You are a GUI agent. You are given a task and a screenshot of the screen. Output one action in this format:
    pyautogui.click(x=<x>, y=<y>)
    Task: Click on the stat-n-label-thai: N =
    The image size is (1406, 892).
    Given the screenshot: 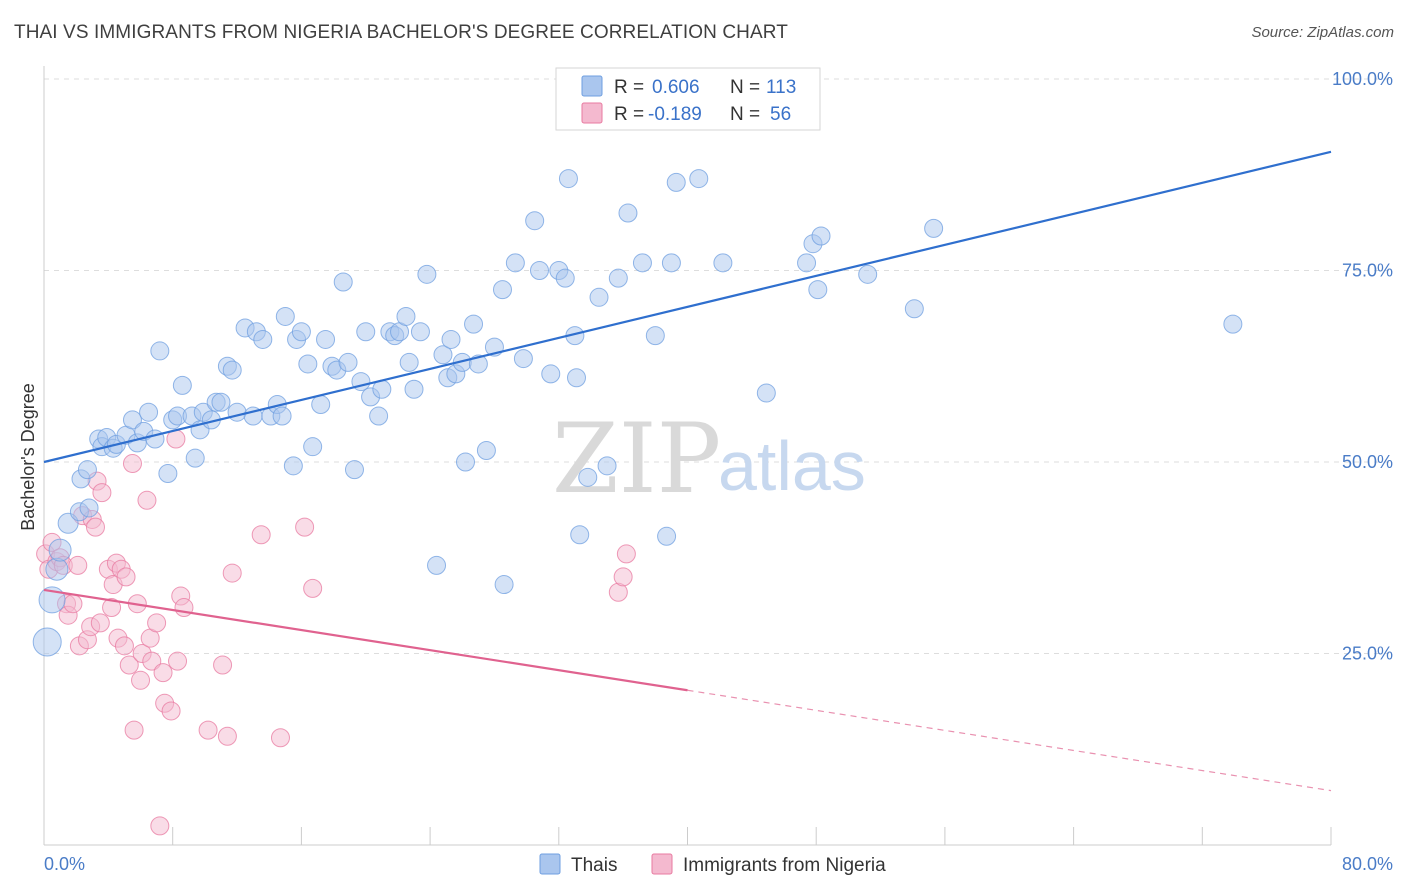 What is the action you would take?
    pyautogui.click(x=745, y=87)
    